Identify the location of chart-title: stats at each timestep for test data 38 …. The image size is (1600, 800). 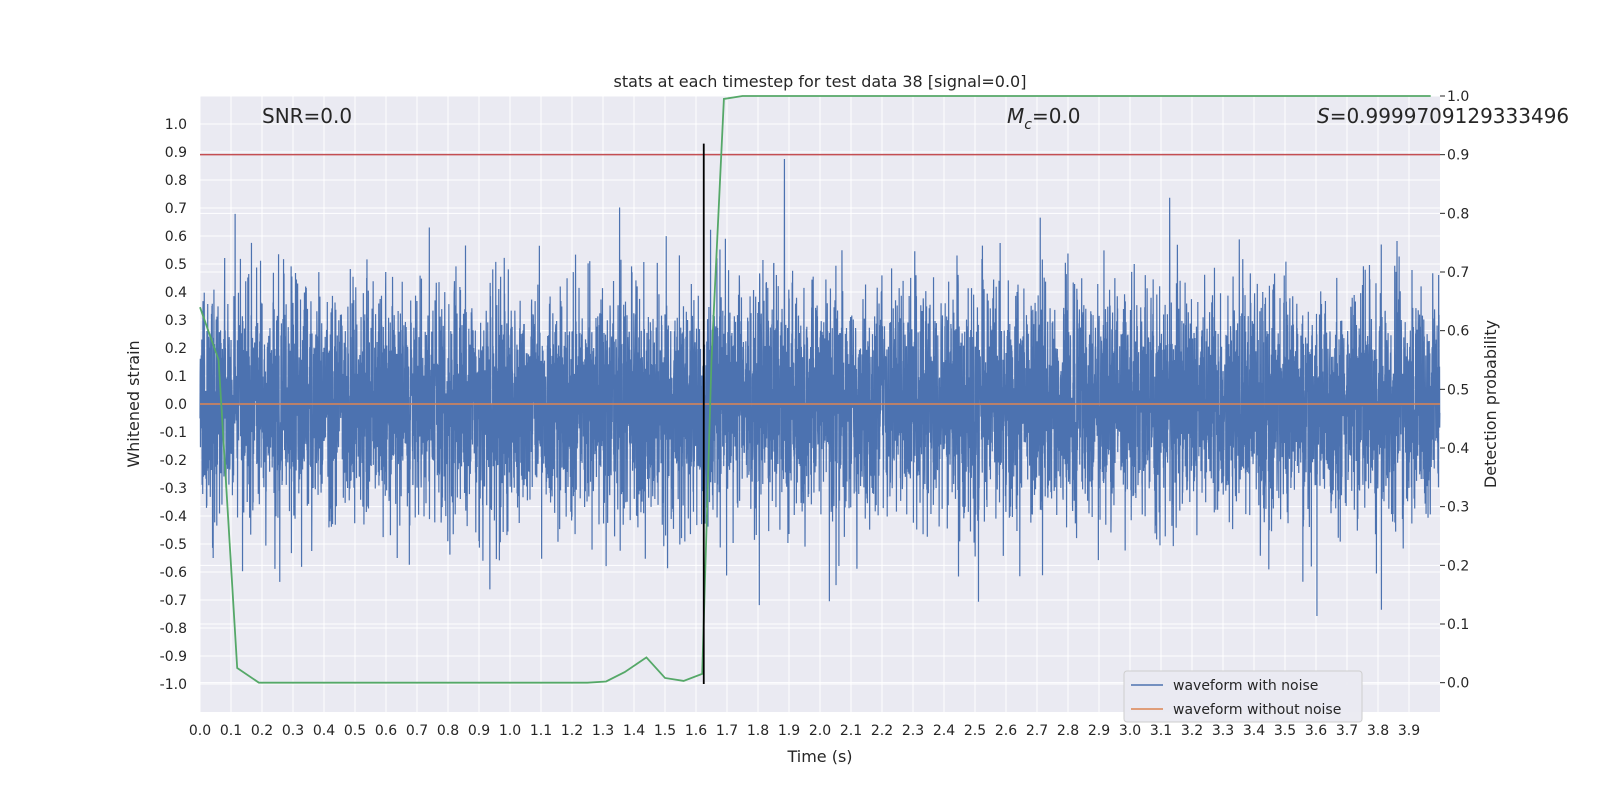
(820, 81).